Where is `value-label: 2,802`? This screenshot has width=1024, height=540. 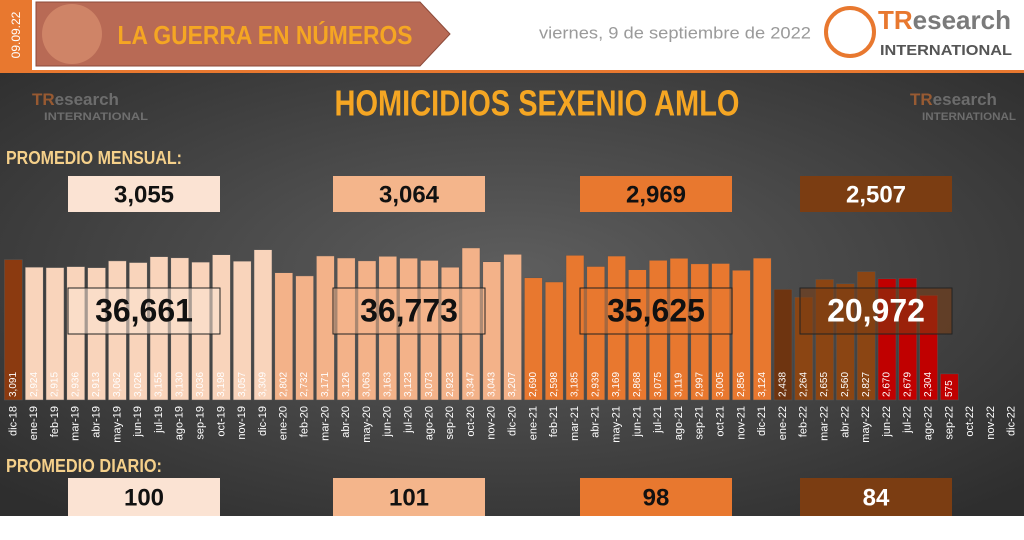 value-label: 2,802 is located at coordinates (283, 384).